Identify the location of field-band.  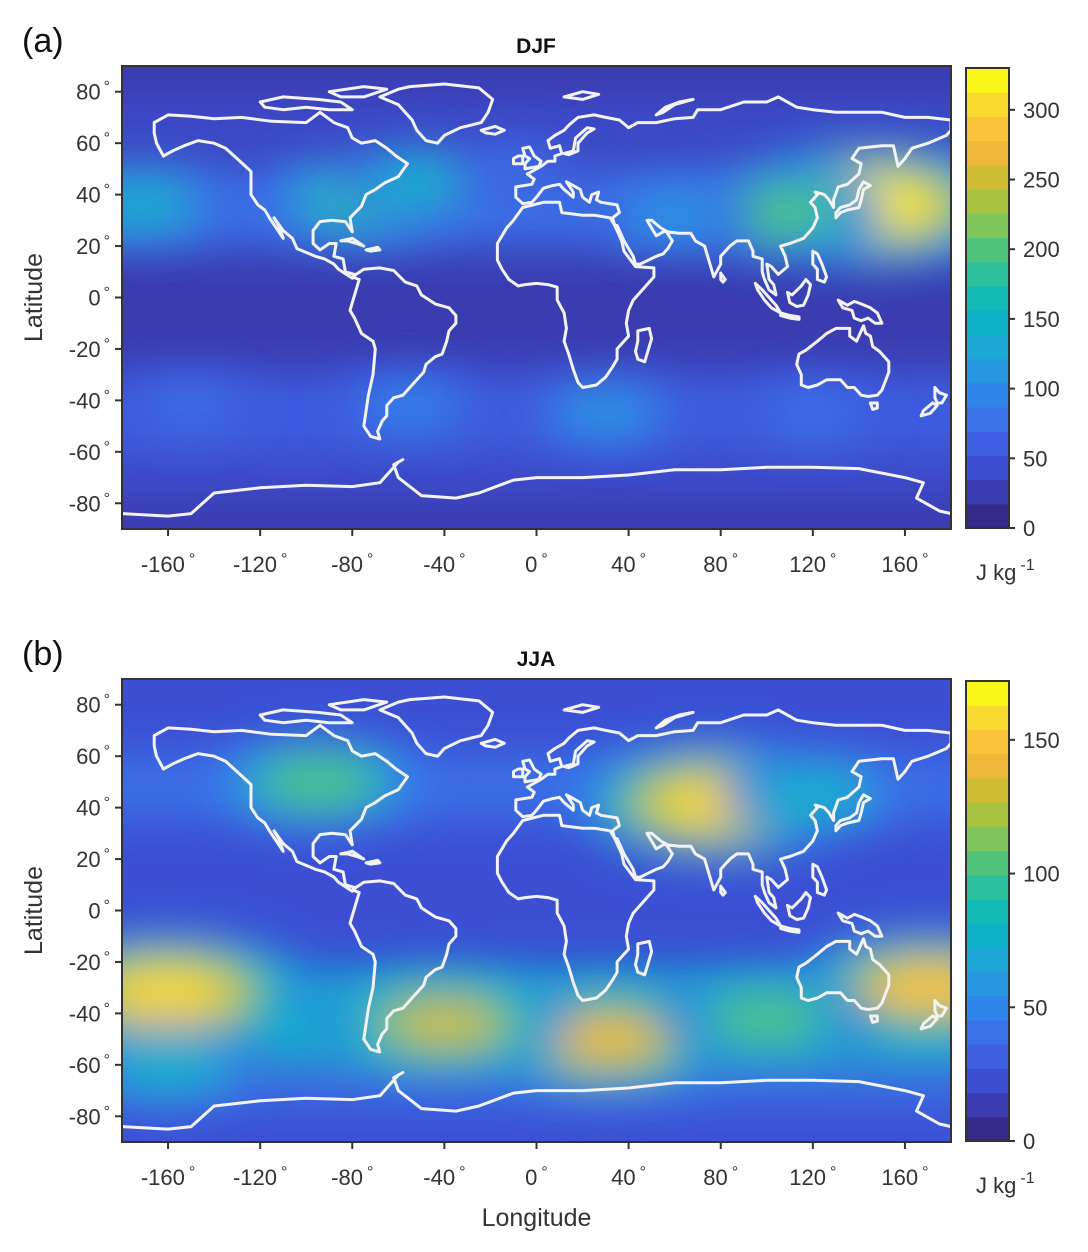
(536, 122).